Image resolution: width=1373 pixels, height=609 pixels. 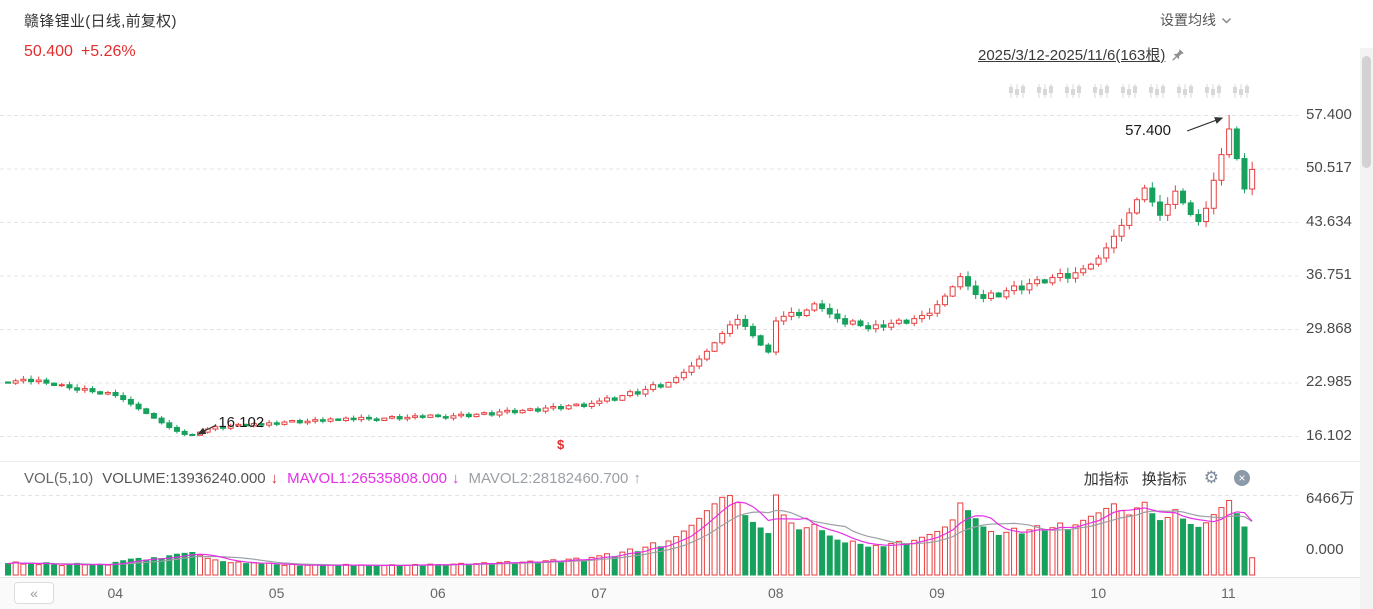 I want to click on volume-axis-label-max: 6466万, so click(x=1330, y=498).